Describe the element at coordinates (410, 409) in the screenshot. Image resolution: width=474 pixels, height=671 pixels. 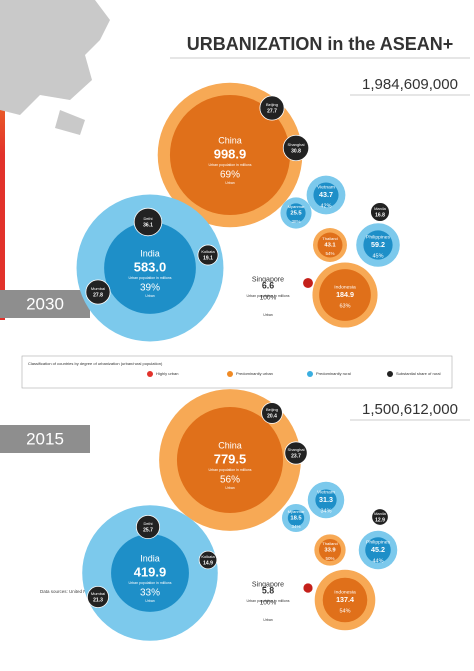
I see `total: 1,500,612,000` at that location.